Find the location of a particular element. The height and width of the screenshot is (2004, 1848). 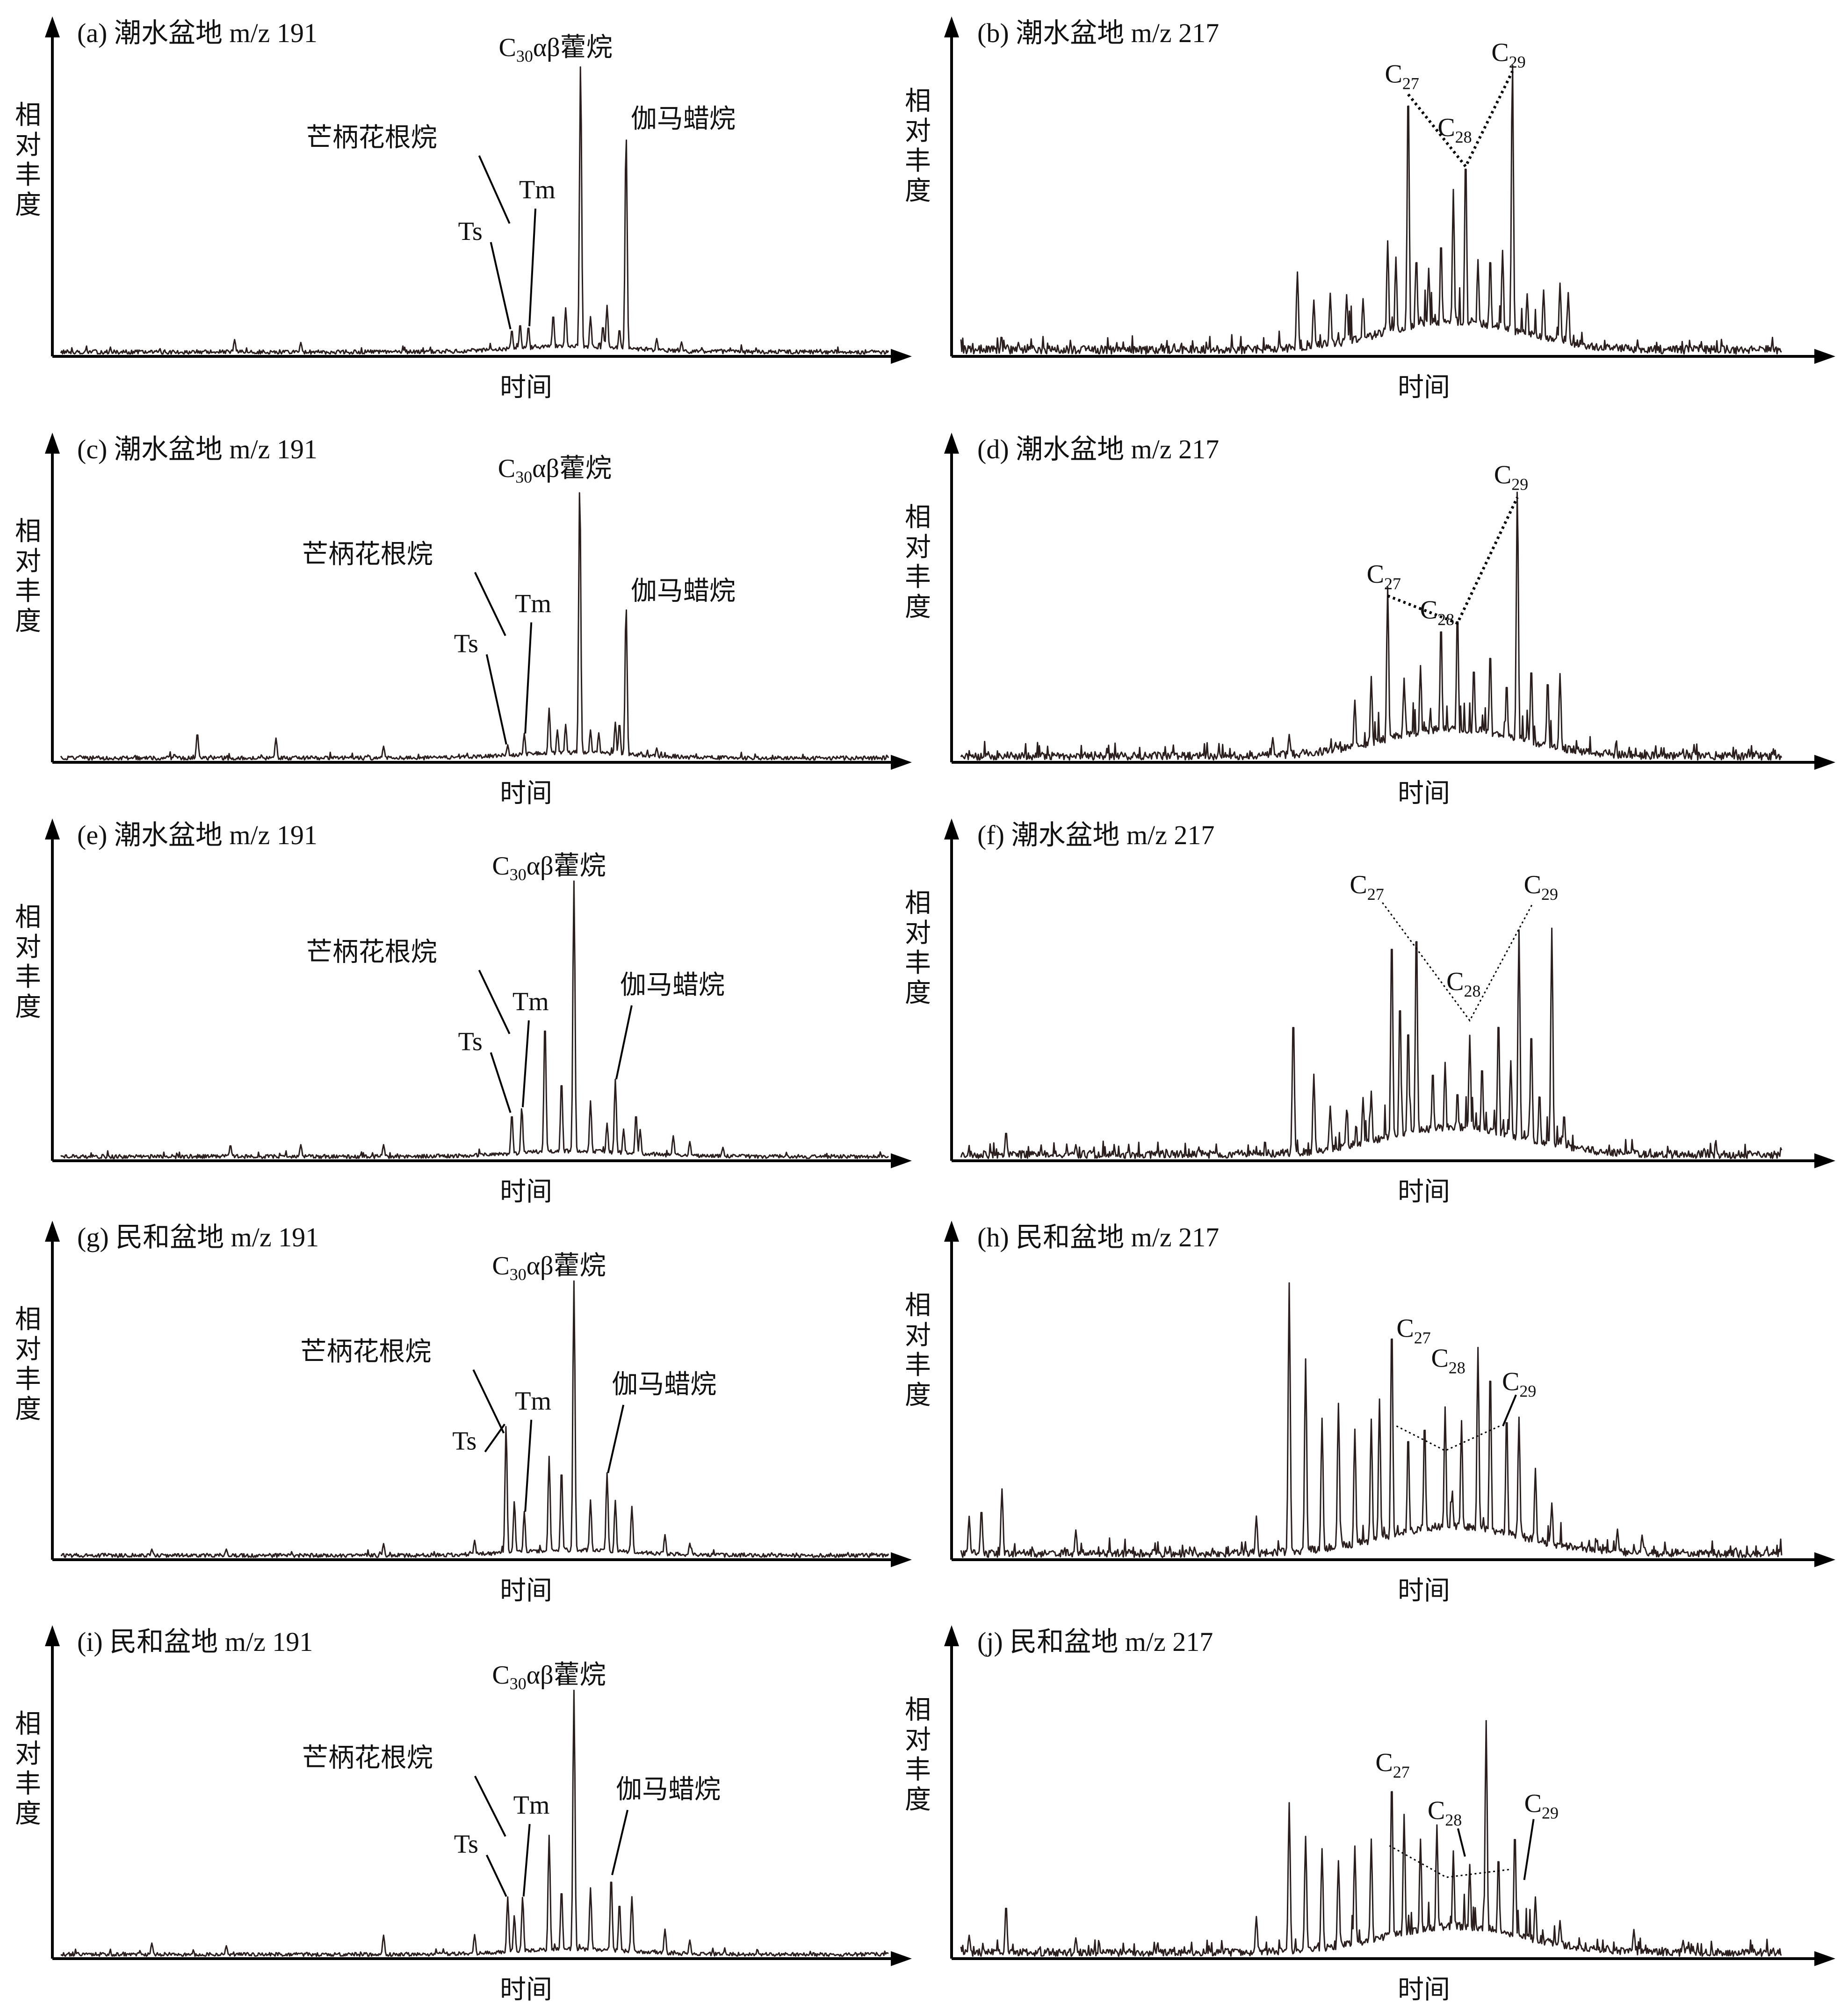

panel-title: (f) 潮水盆地 m/z 217 is located at coordinates (1096, 835).